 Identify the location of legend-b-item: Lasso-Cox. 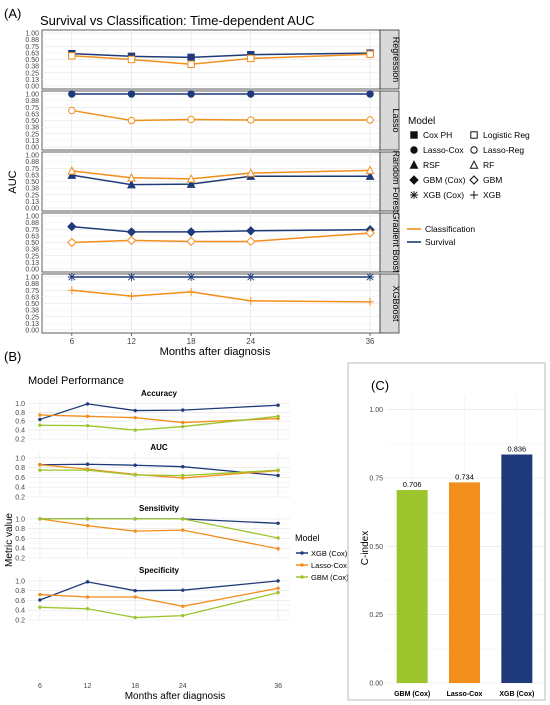
(329, 565).